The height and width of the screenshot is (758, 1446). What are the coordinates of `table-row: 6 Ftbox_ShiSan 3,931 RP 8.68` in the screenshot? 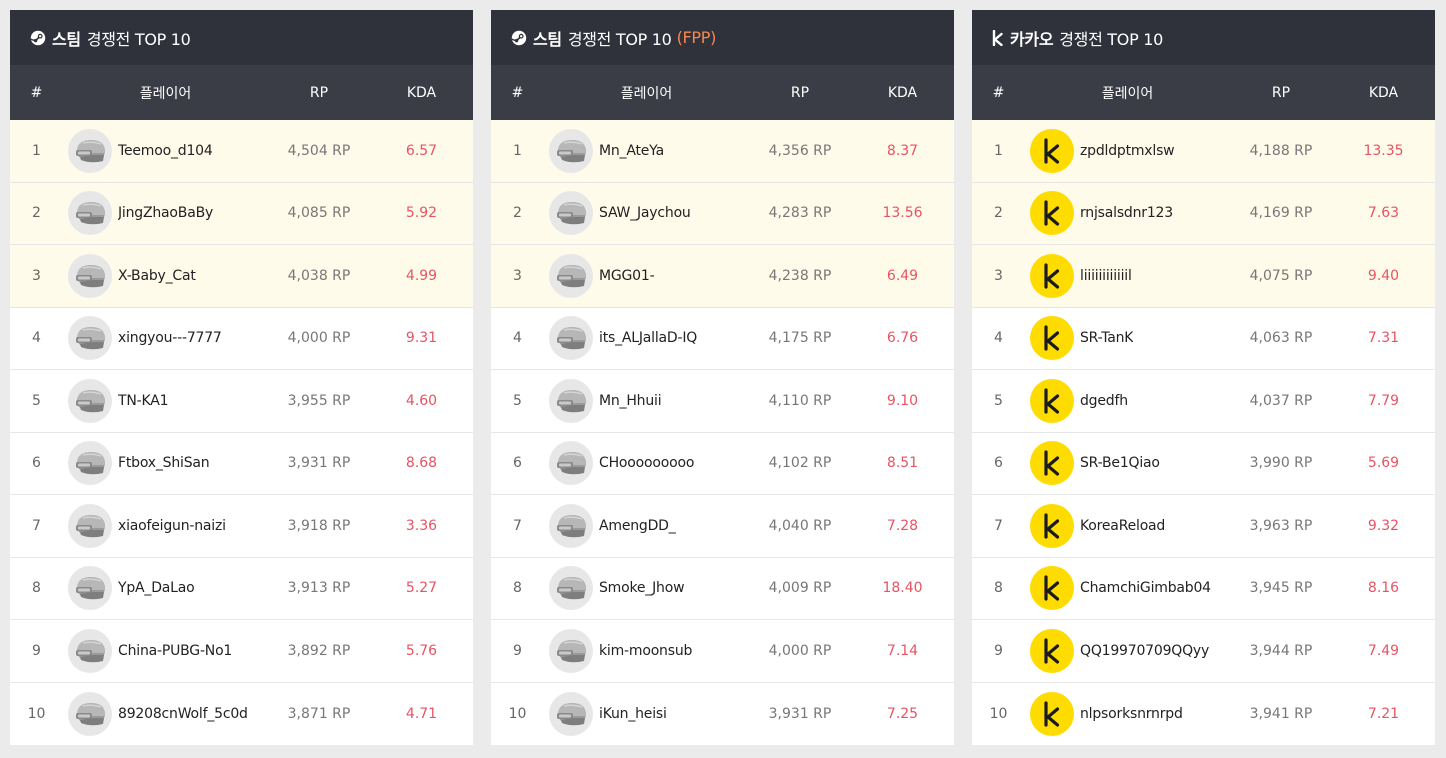 It's located at (241, 464).